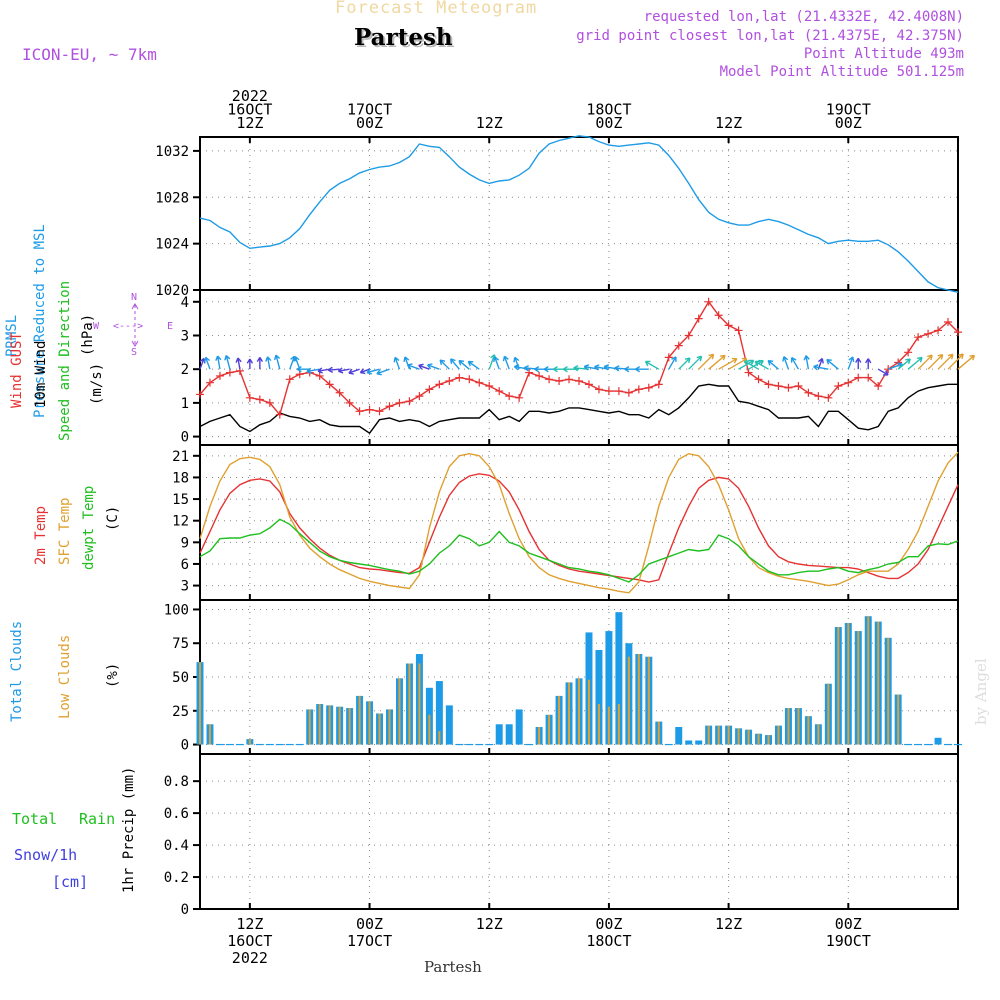 The width and height of the screenshot is (1000, 1000). What do you see at coordinates (172, 245) in the screenshot?
I see `y-tick-label: 1024` at bounding box center [172, 245].